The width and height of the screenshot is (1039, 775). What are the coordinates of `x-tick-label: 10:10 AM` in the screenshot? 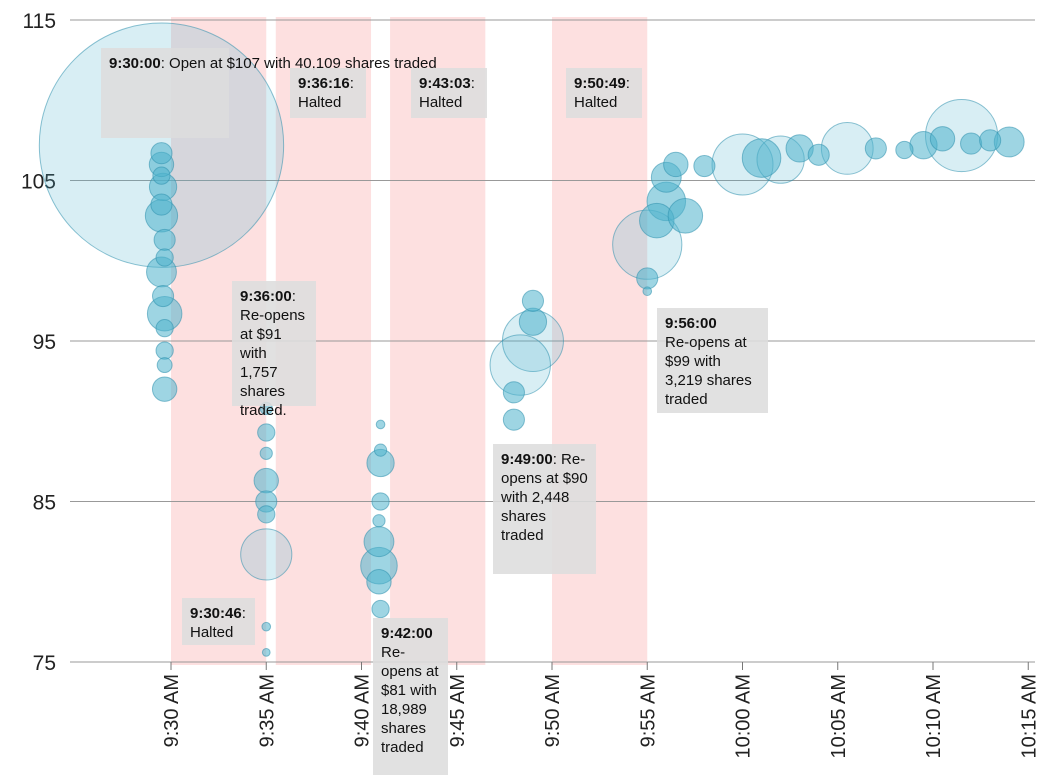 It's located at (934, 716).